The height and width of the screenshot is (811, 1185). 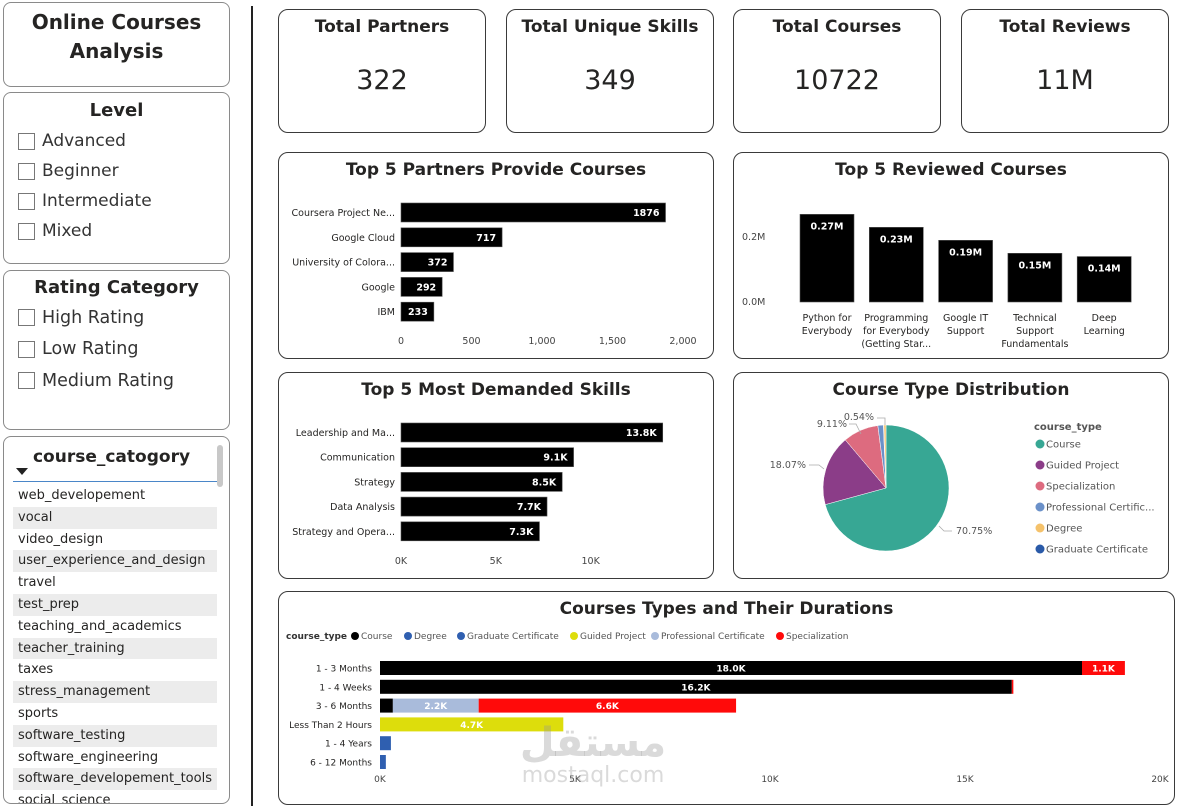 What do you see at coordinates (100, 626) in the screenshot?
I see `category-option: teaching_and_academics` at bounding box center [100, 626].